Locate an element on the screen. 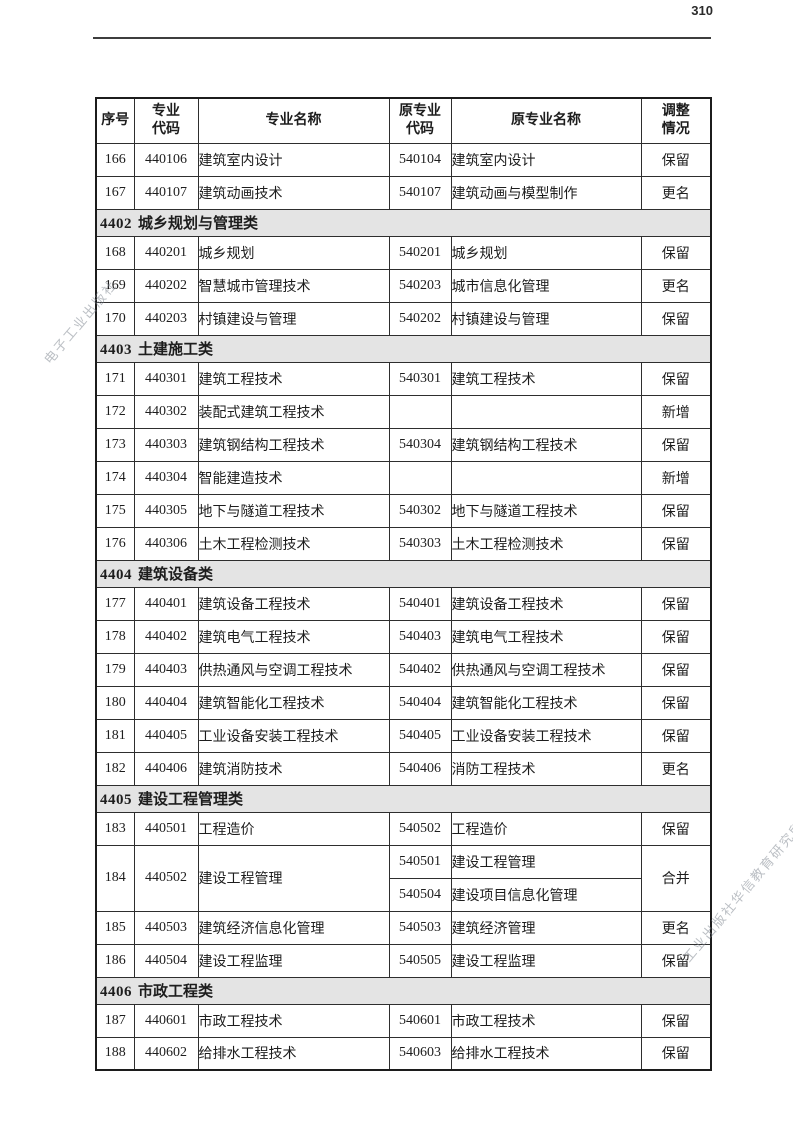  old-code-cell: 540104 is located at coordinates (420, 159).